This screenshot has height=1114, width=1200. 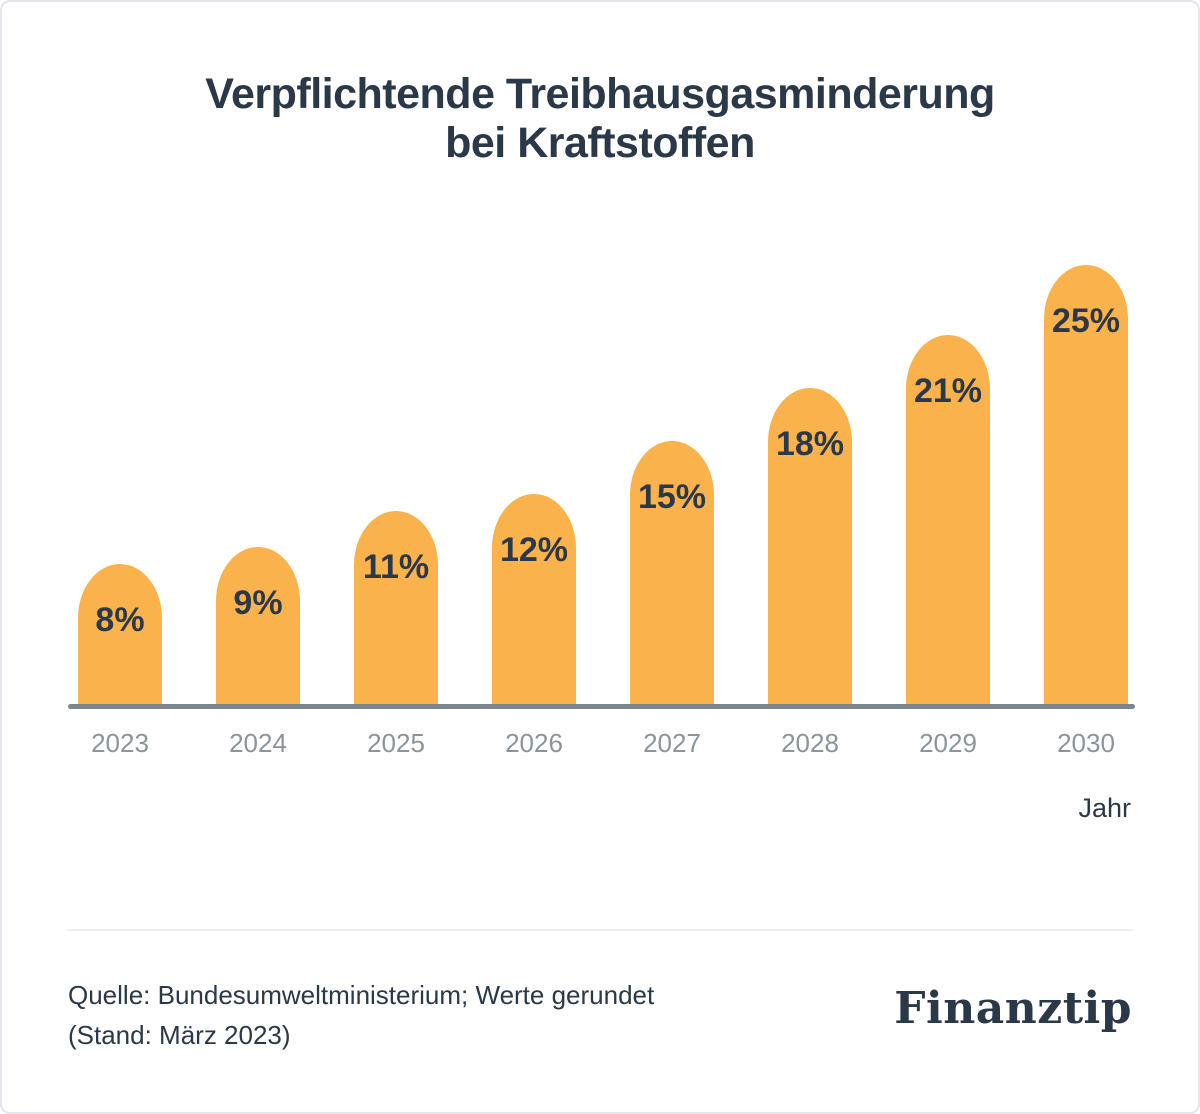 What do you see at coordinates (258, 743) in the screenshot?
I see `x-tick-2024: 2024` at bounding box center [258, 743].